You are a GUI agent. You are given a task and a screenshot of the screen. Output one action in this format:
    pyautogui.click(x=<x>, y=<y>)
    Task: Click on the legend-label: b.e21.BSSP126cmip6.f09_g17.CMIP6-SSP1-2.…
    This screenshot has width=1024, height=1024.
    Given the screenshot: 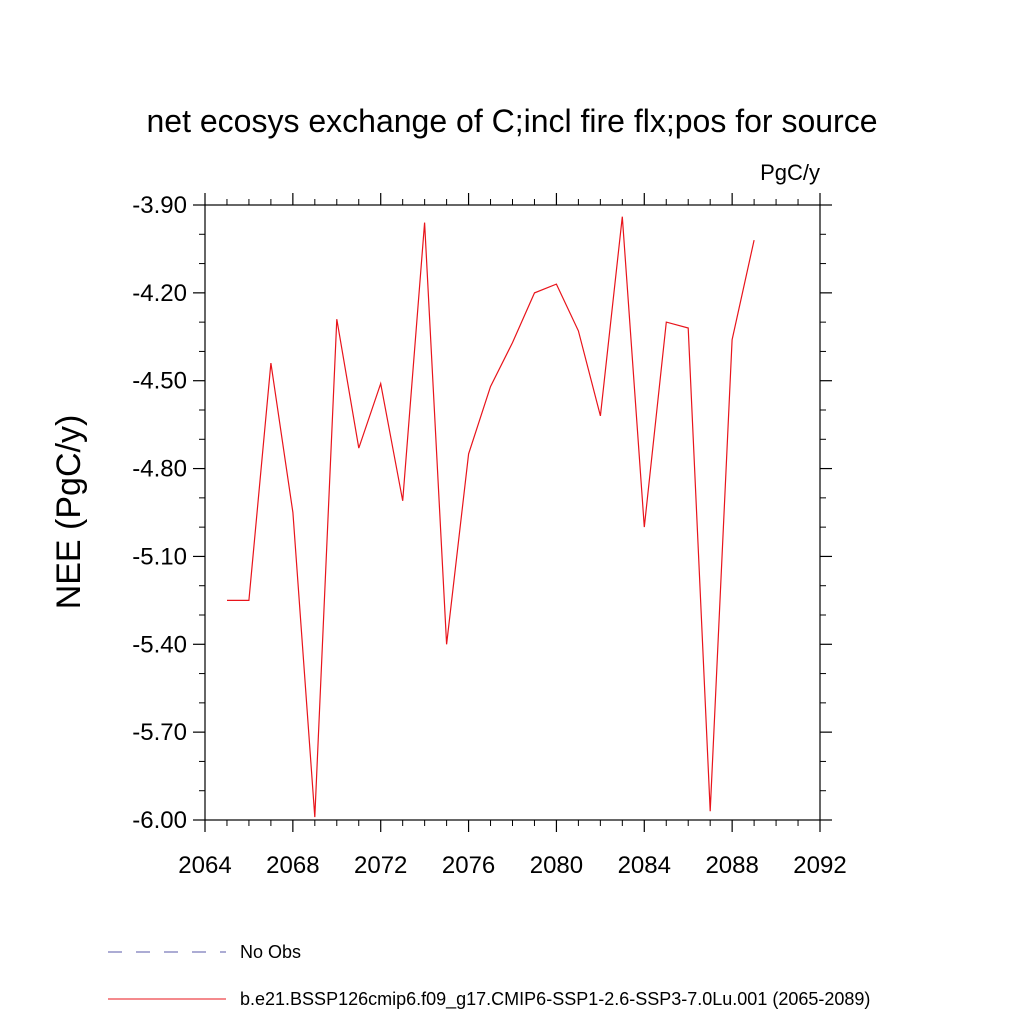 What is the action you would take?
    pyautogui.click(x=555, y=999)
    